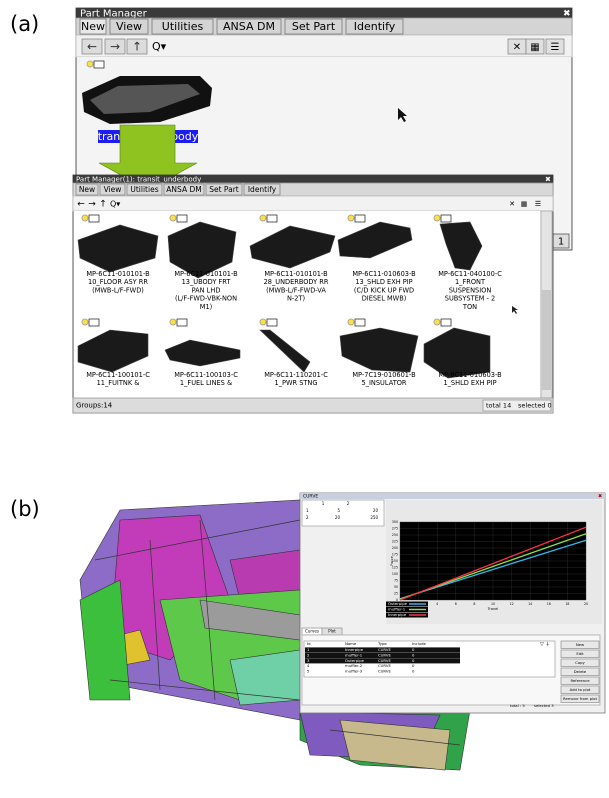  Describe the element at coordinates (351, 643) in the screenshot. I see `table-header: Name` at that location.